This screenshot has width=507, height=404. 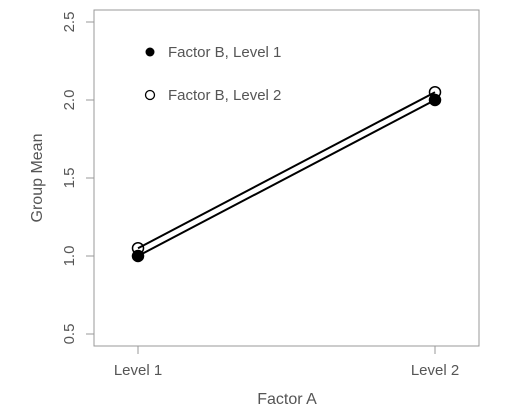 What do you see at coordinates (69, 256) in the screenshot?
I see `y-tick-label-1: 1.0` at bounding box center [69, 256].